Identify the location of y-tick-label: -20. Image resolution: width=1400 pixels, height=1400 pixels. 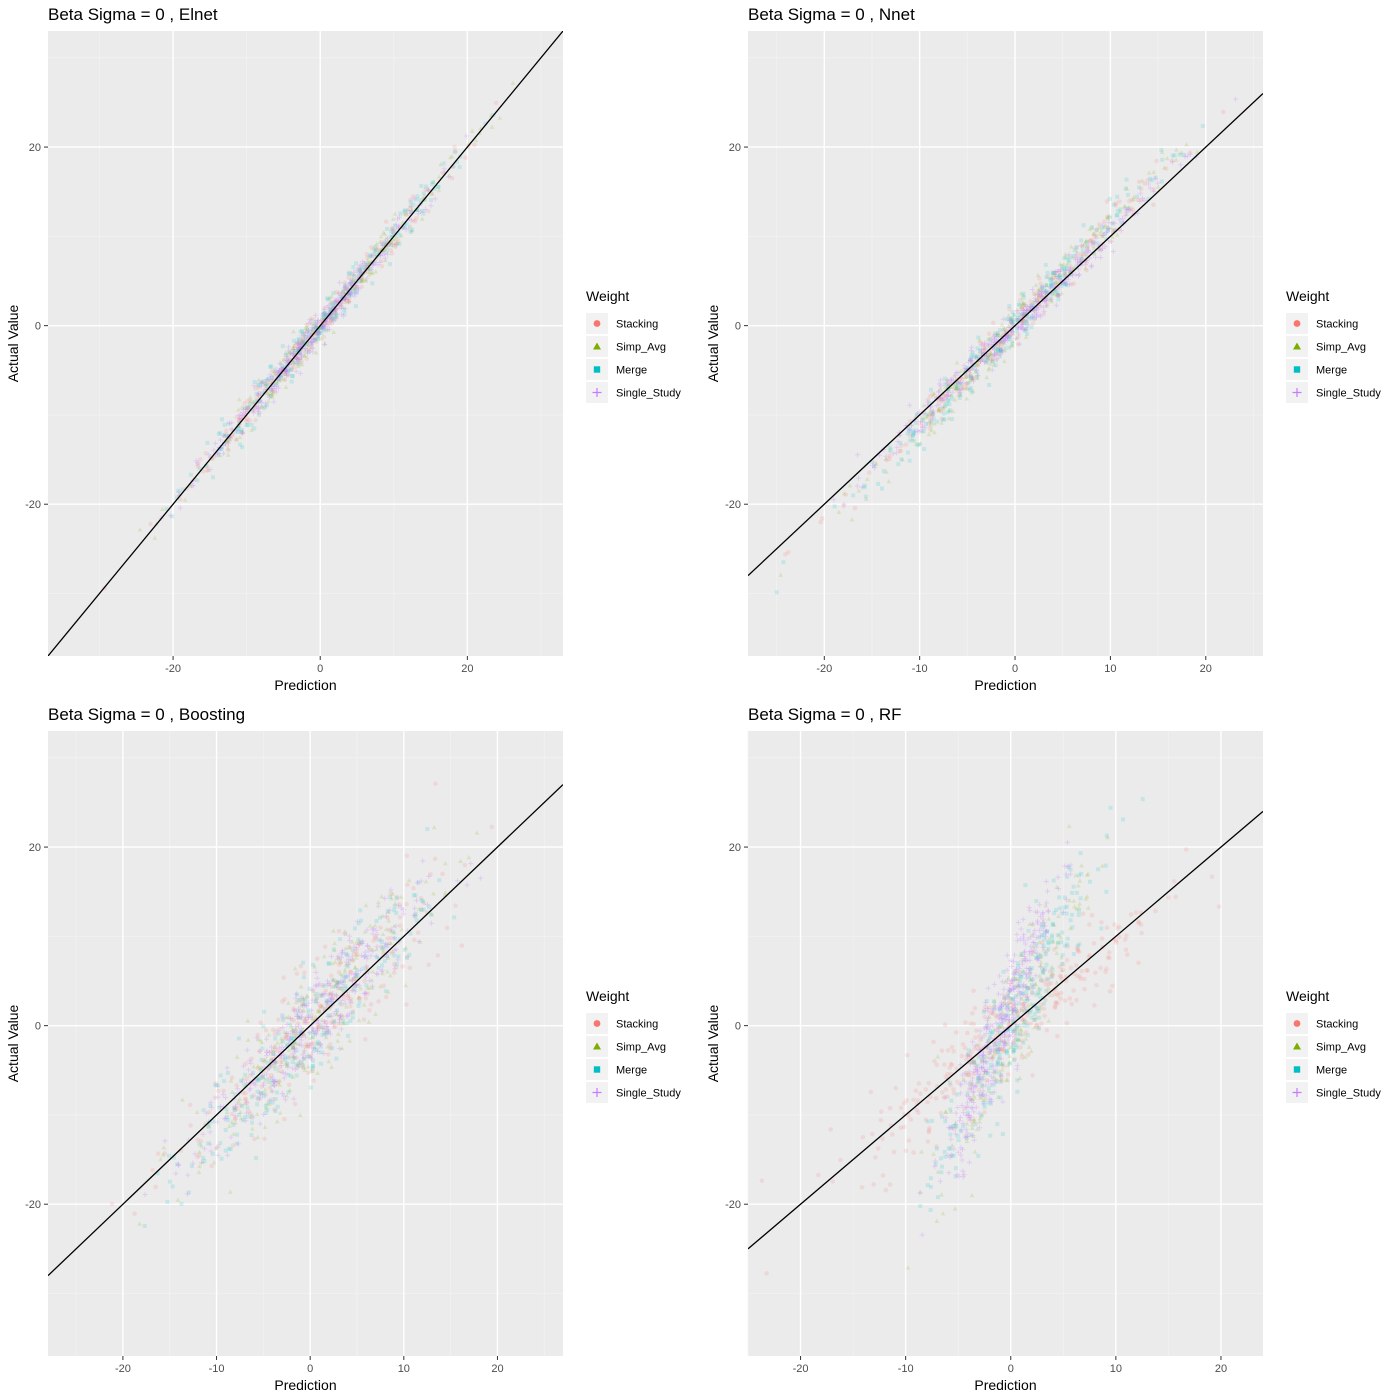
(33, 505).